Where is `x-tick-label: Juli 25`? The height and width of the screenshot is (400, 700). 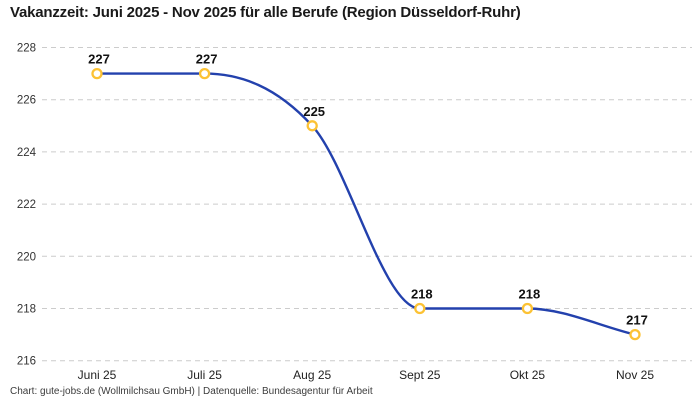 x-tick-label: Juli 25 is located at coordinates (204, 375).